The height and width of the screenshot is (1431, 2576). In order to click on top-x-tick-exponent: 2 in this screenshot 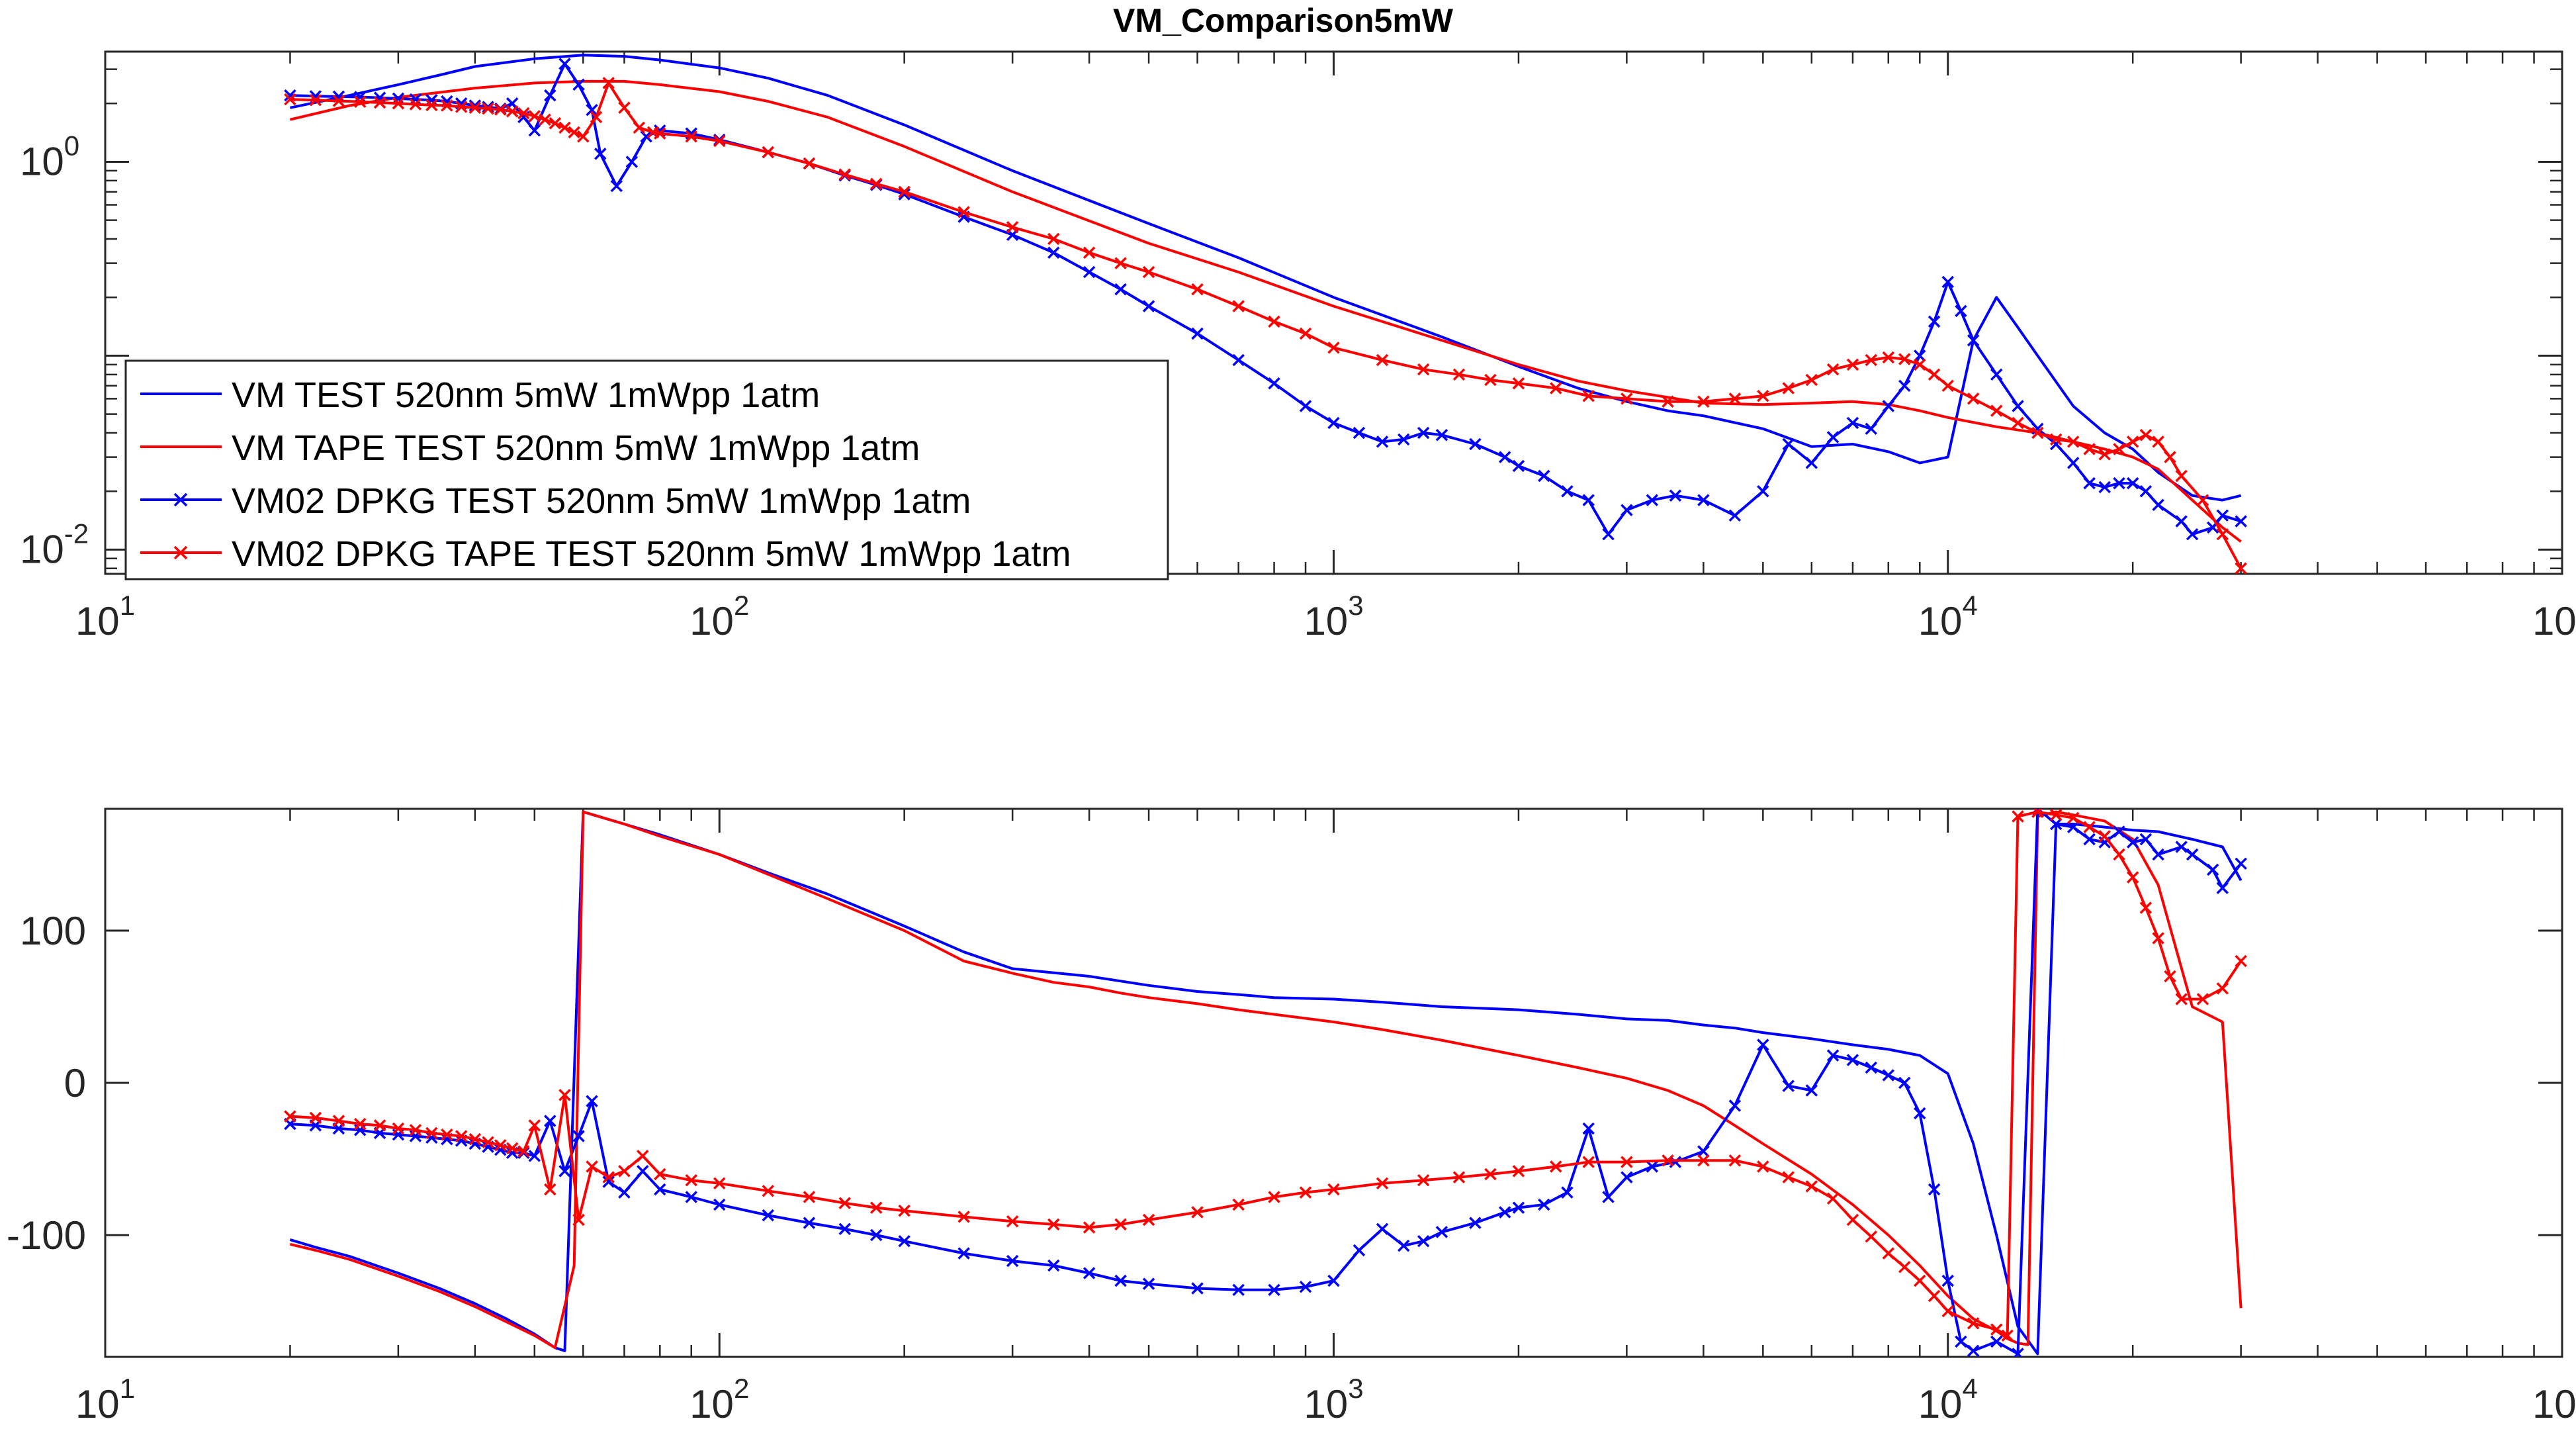, I will do `click(741, 605)`.